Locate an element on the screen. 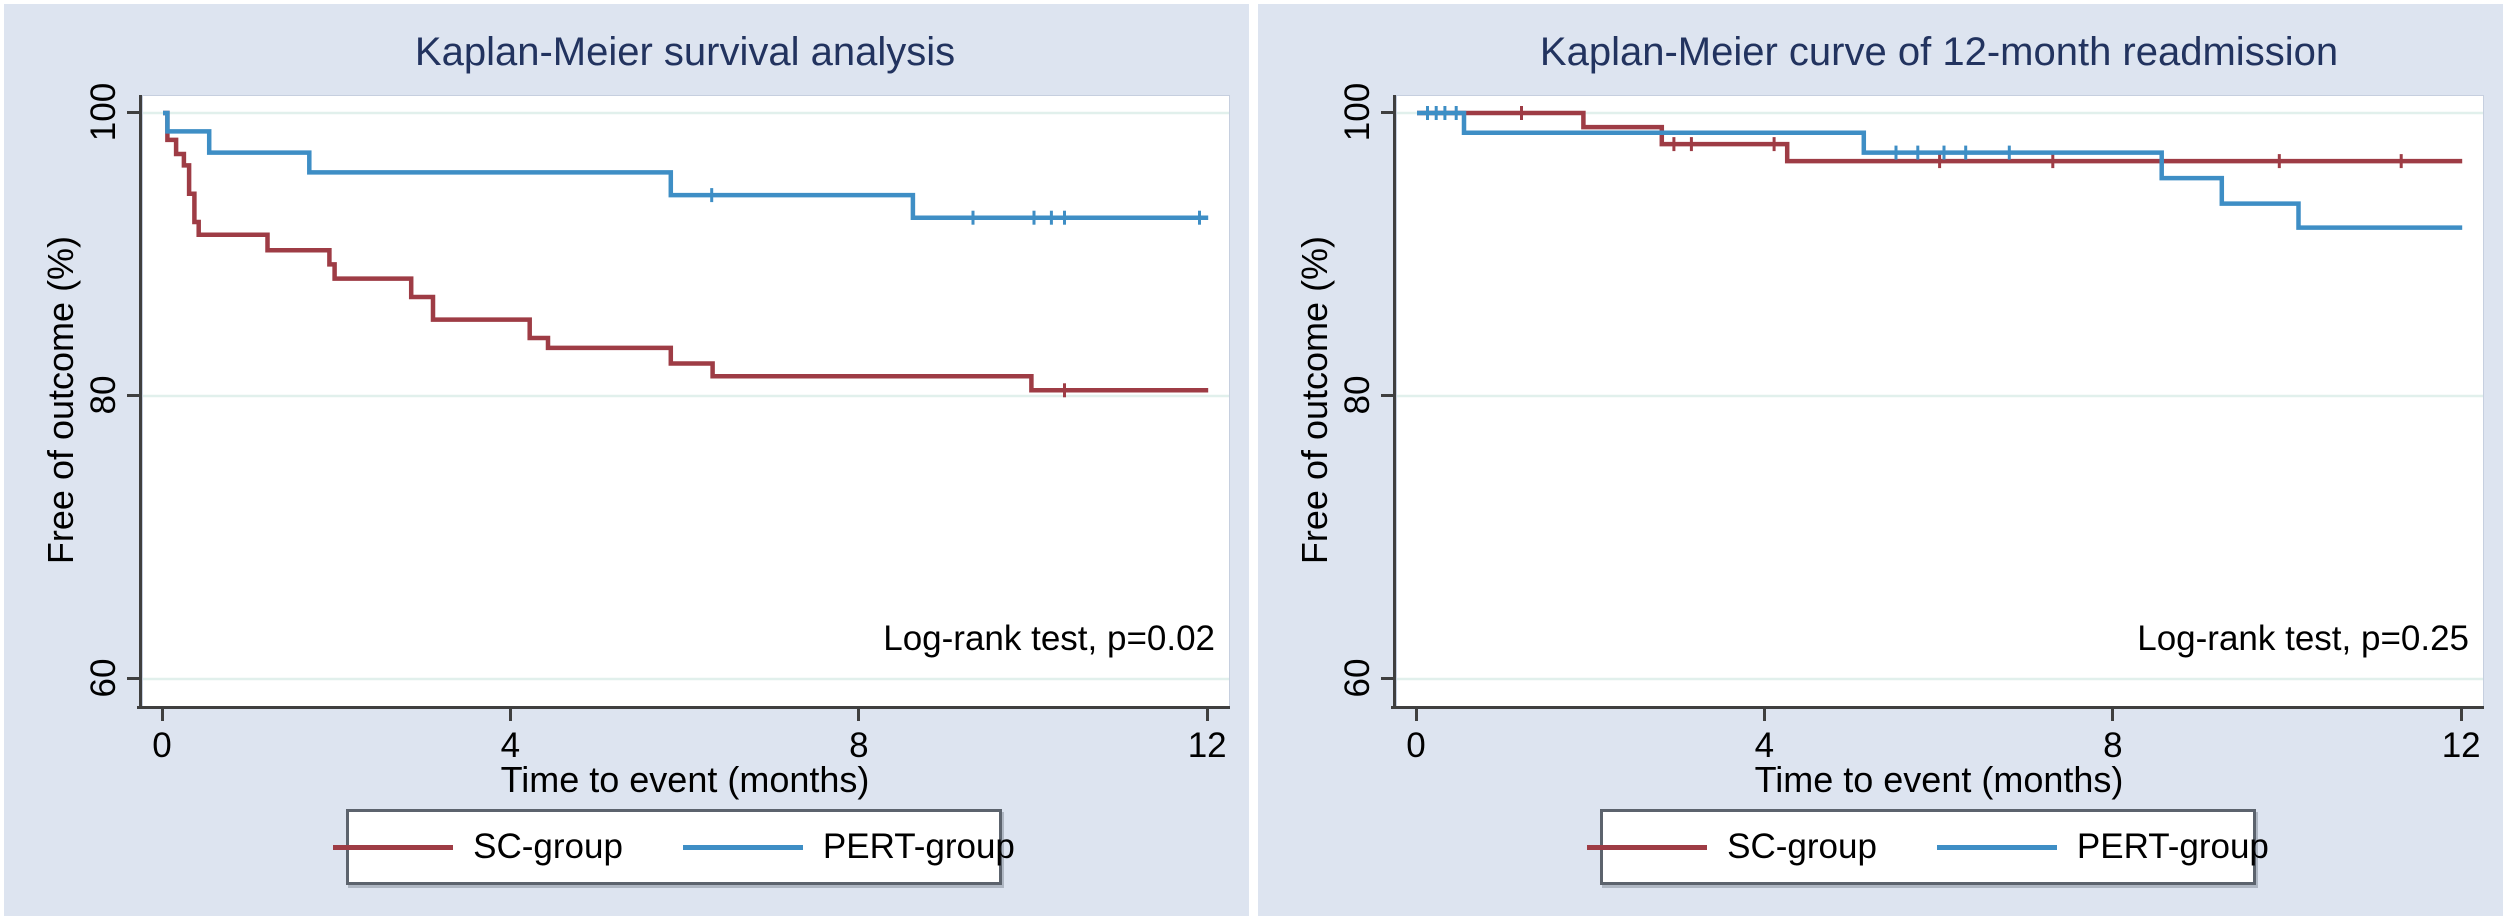  chart-title: Kaplan-Meier survival analysis is located at coordinates (685, 52).